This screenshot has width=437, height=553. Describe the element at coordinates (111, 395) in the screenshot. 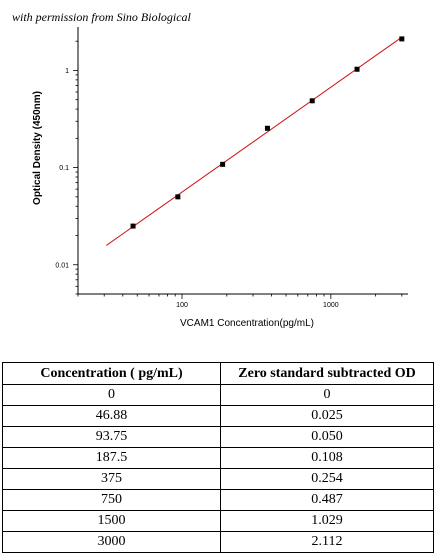

I see `cell-concentration: 0` at that location.